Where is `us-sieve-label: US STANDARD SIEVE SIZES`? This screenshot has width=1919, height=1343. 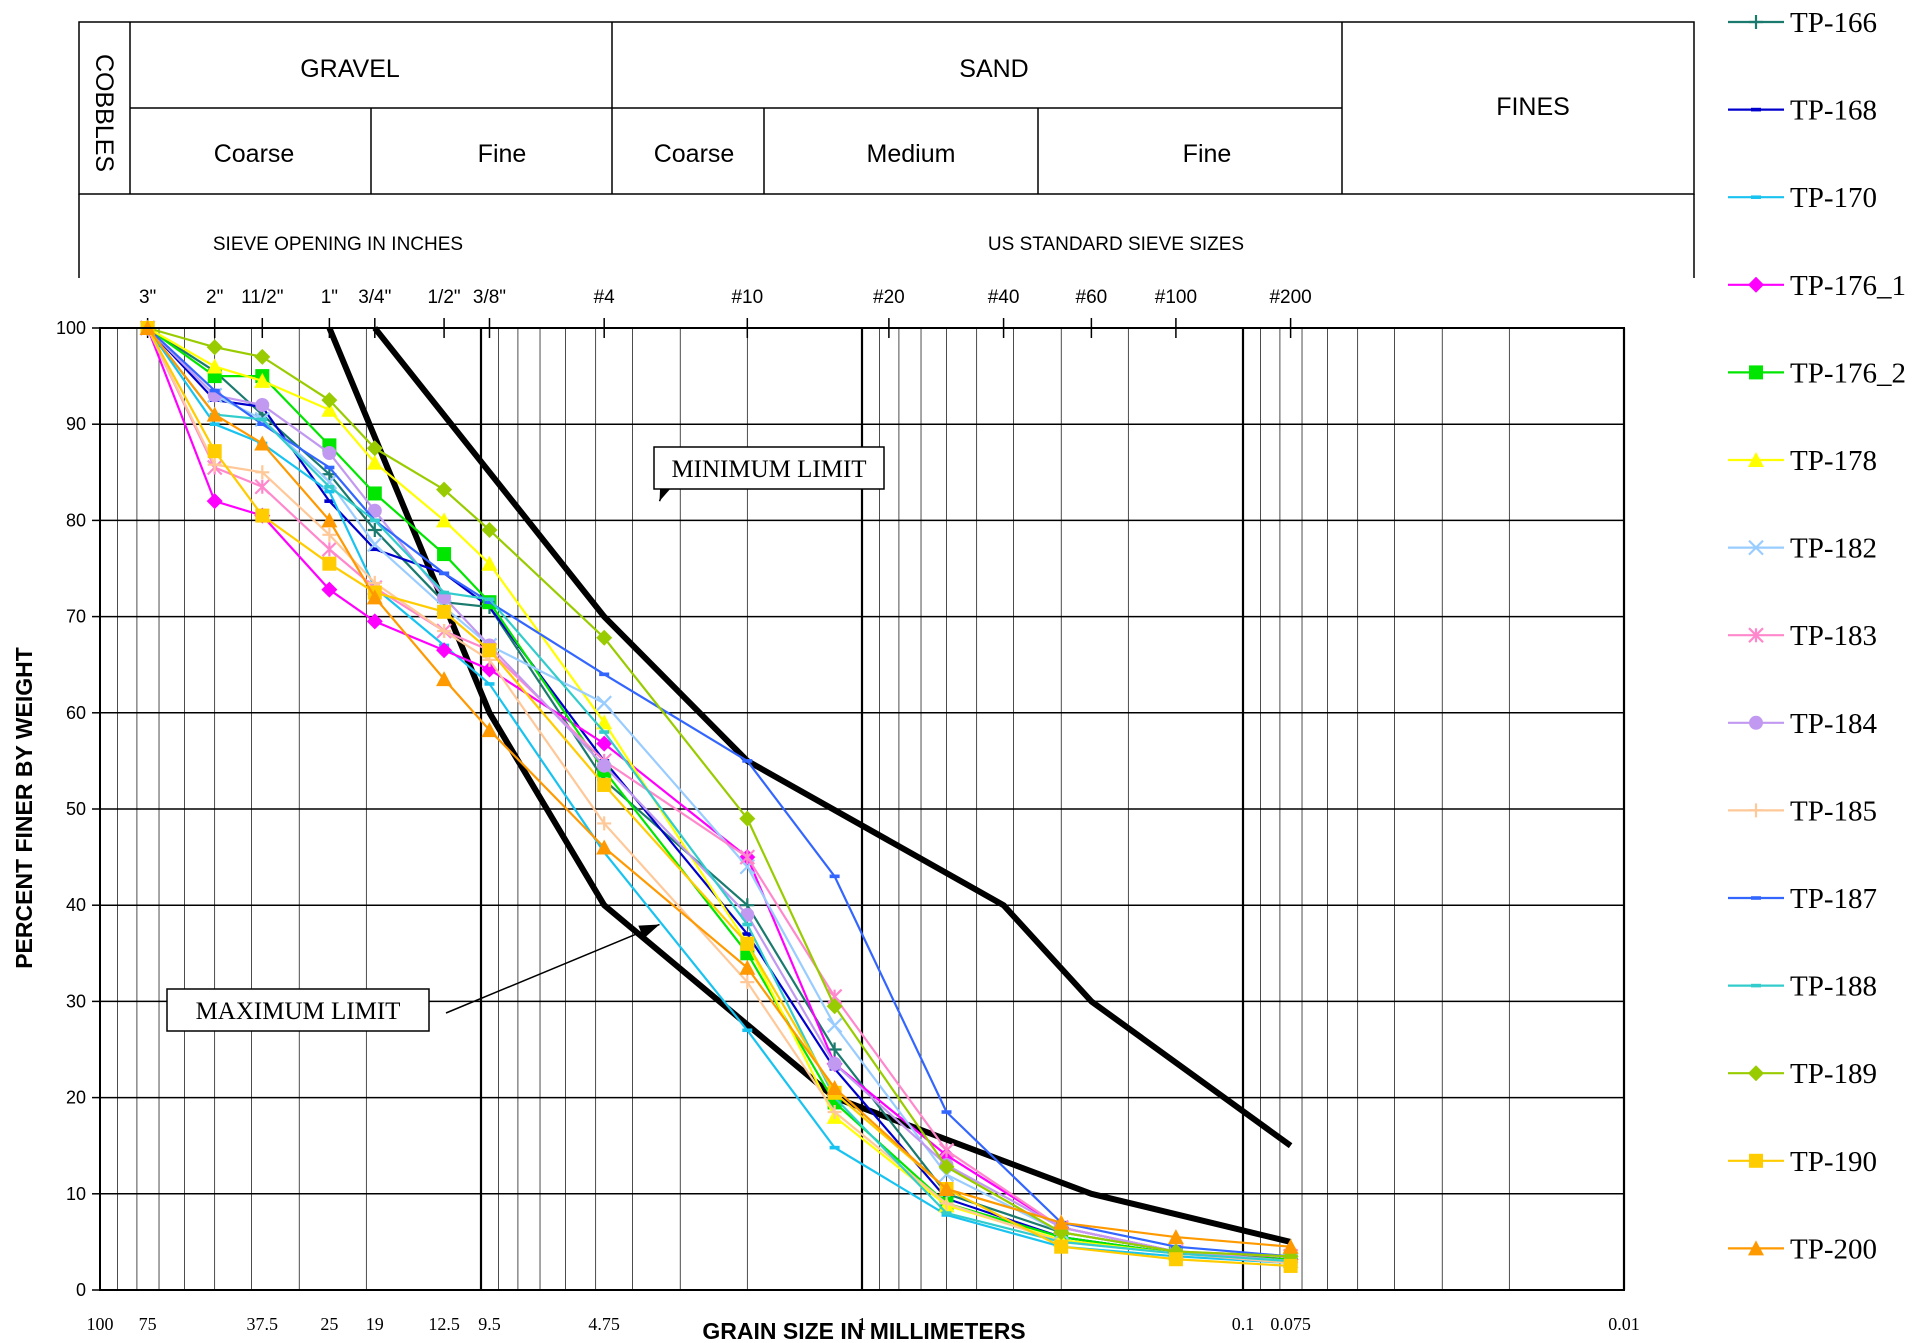 us-sieve-label: US STANDARD SIEVE SIZES is located at coordinates (1116, 244).